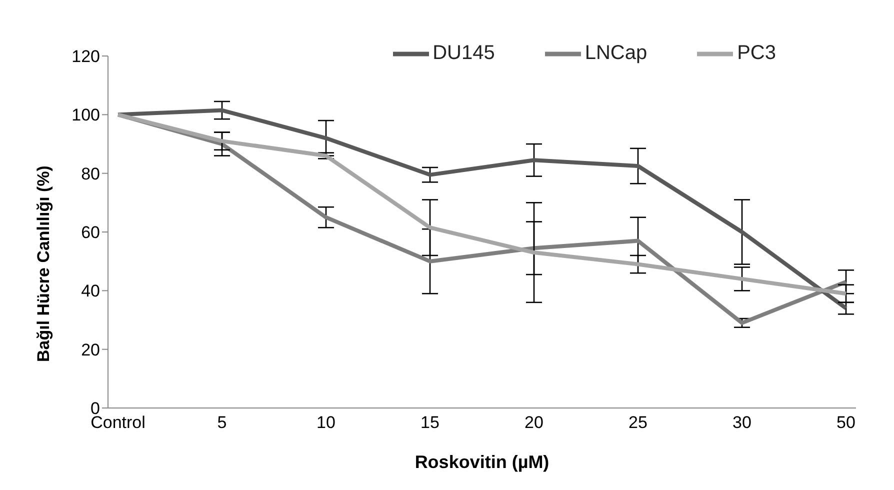 This screenshot has height=490, width=894. I want to click on legend-label: DU145, so click(463, 53).